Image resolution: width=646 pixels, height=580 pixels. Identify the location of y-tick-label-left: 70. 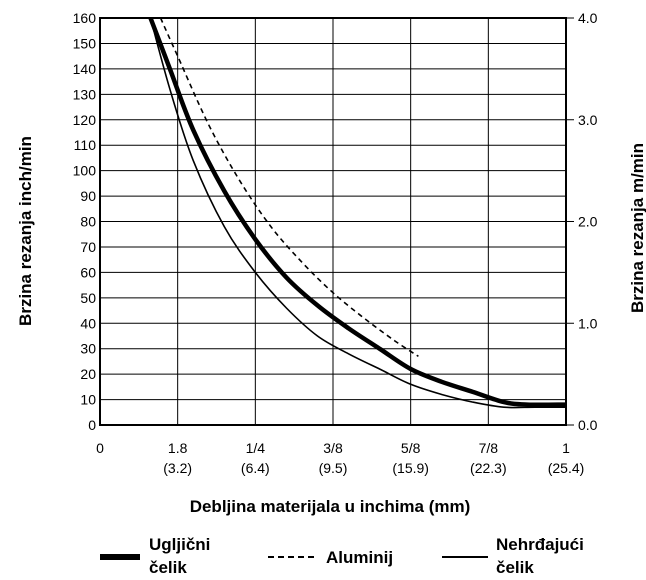
(88, 247).